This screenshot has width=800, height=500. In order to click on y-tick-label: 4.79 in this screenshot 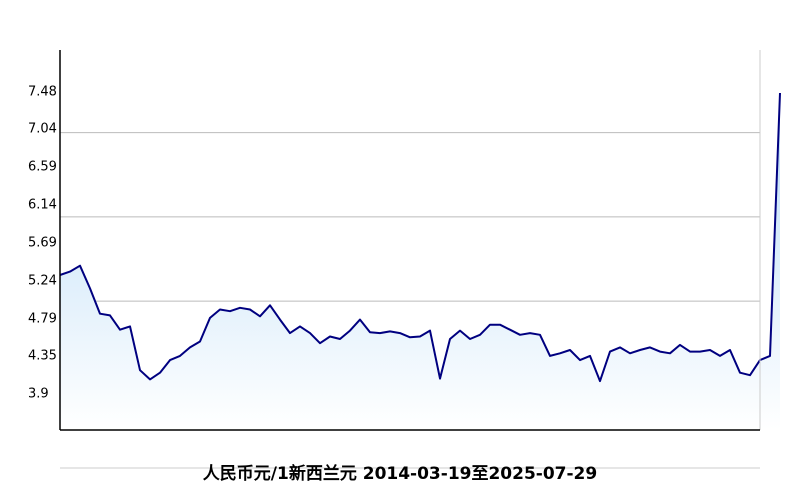, I will do `click(42, 318)`.